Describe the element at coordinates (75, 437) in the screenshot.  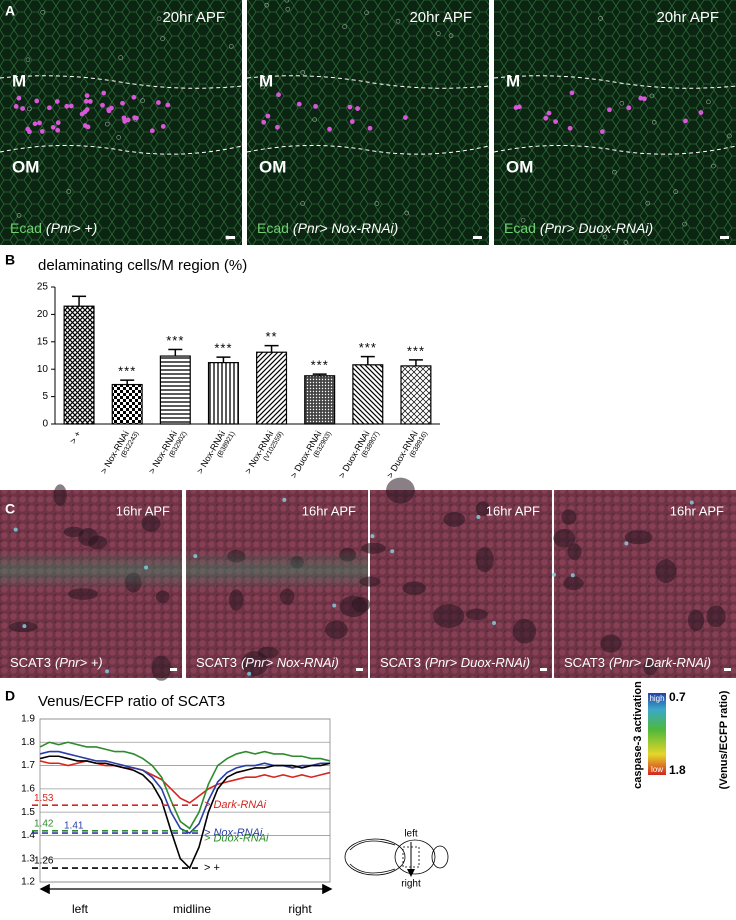
I see `x-tick-label: > +` at that location.